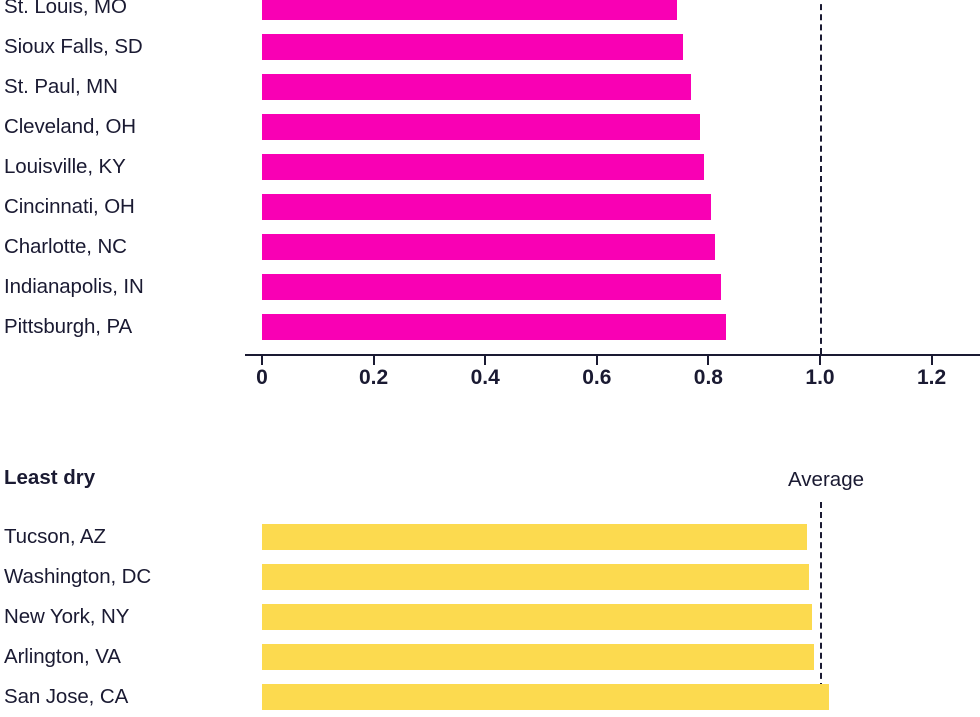  What do you see at coordinates (931, 377) in the screenshot?
I see `x-axis-tick-label: 1.2` at bounding box center [931, 377].